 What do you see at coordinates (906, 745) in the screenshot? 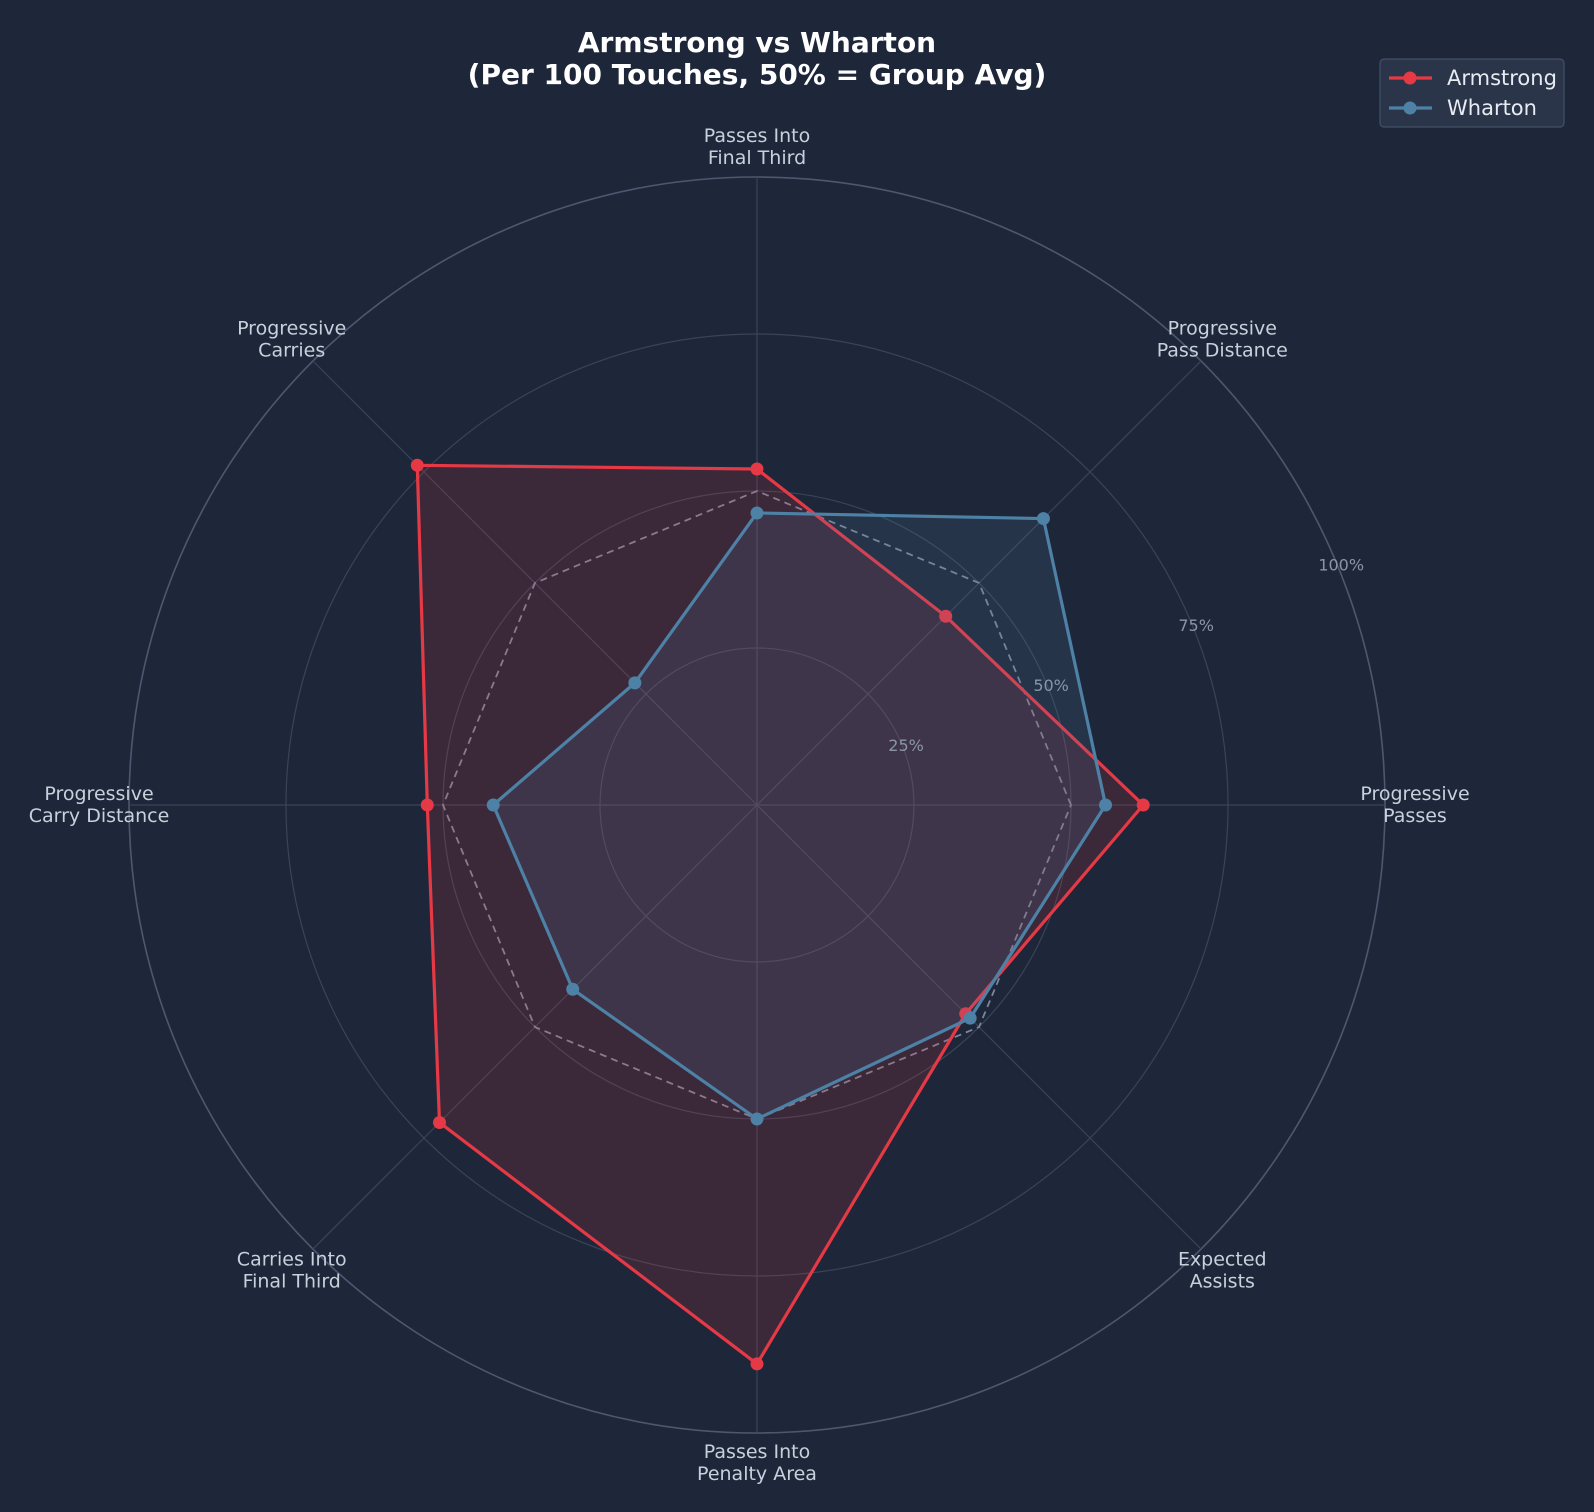
I see `tick-label-25: 25%` at bounding box center [906, 745].